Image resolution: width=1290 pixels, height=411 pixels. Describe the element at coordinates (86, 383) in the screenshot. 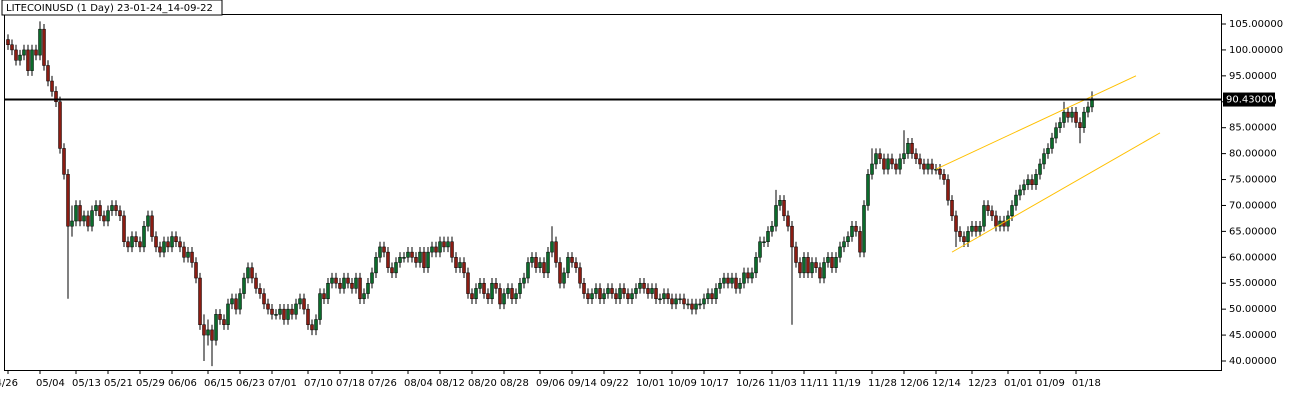

I see `x-tick-label: 05/13` at that location.